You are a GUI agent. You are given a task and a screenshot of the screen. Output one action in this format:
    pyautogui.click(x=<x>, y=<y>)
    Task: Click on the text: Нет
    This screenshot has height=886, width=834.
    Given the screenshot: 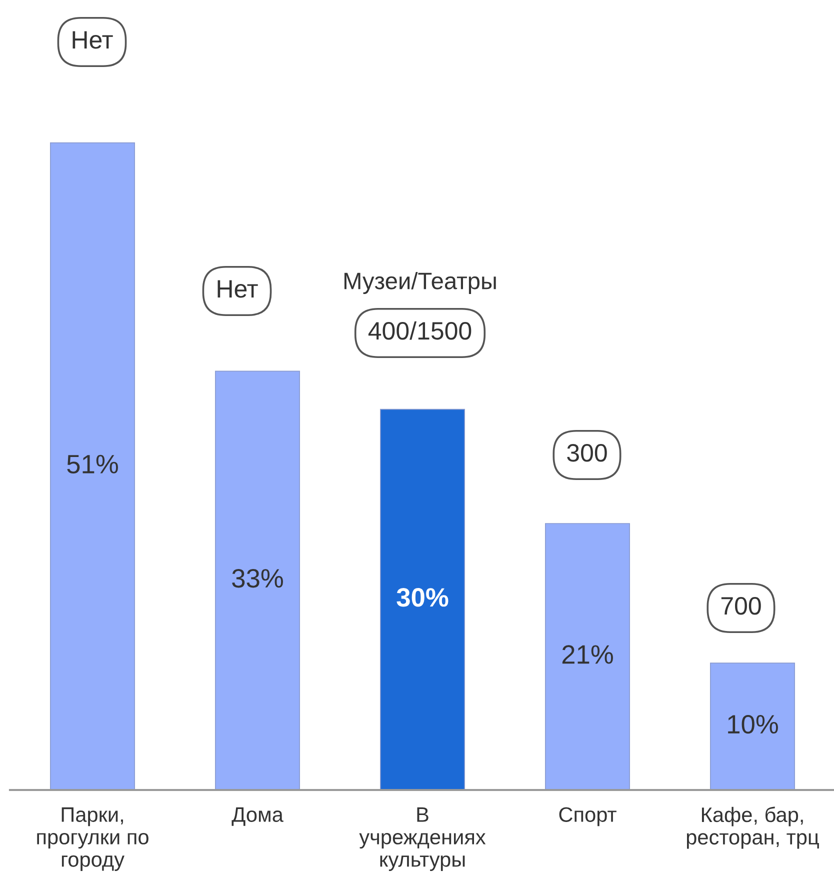 What is the action you would take?
    pyautogui.click(x=92, y=40)
    